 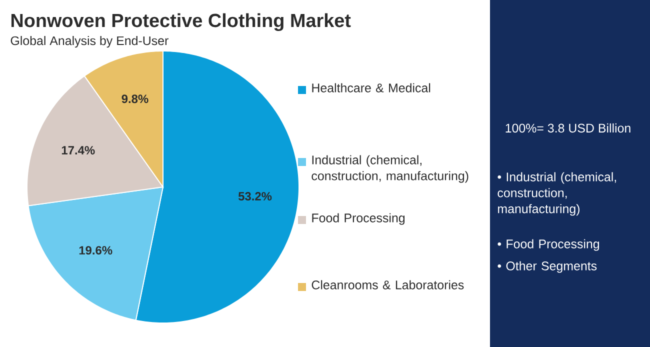 I want to click on text: 100%= 3.8 USD Billion, so click(x=568, y=128).